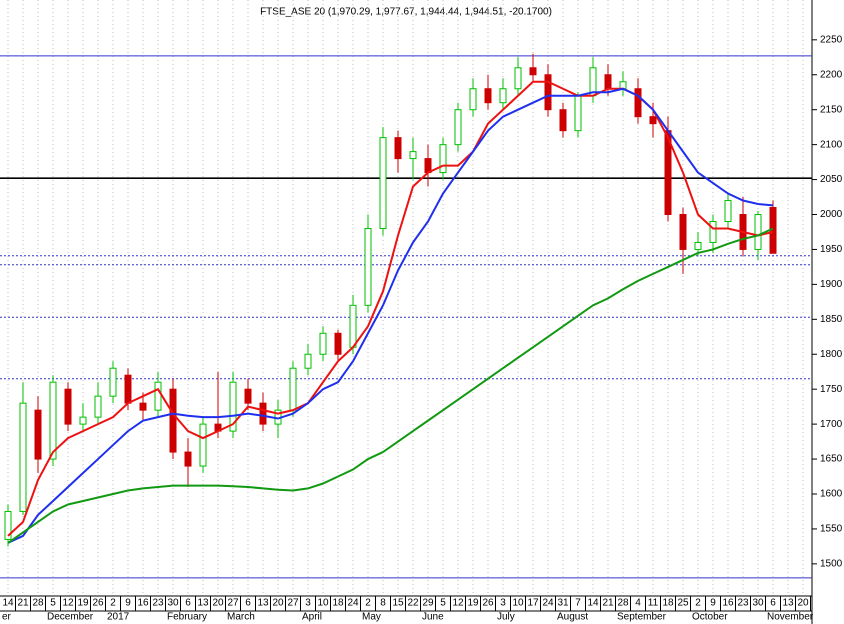 Image resolution: width=844 pixels, height=624 pixels. I want to click on x-tick-label: 7, so click(578, 603).